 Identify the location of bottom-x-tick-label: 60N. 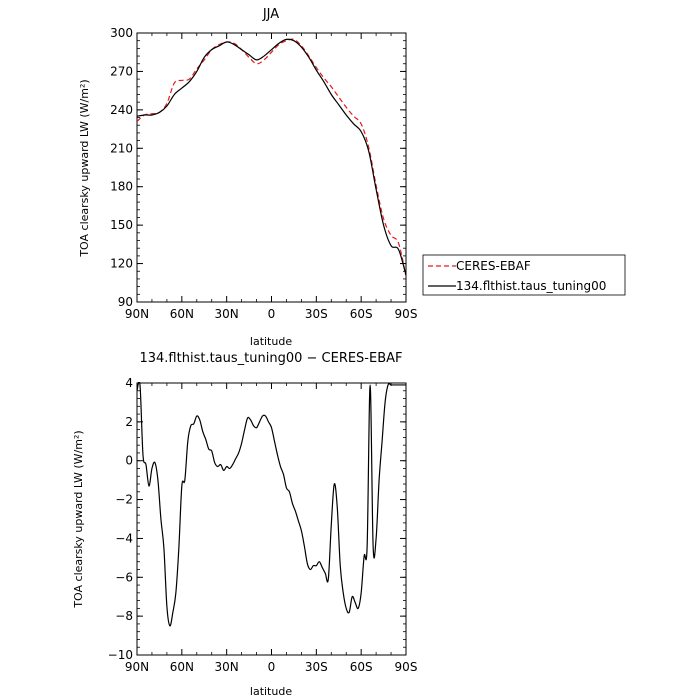
(182, 667).